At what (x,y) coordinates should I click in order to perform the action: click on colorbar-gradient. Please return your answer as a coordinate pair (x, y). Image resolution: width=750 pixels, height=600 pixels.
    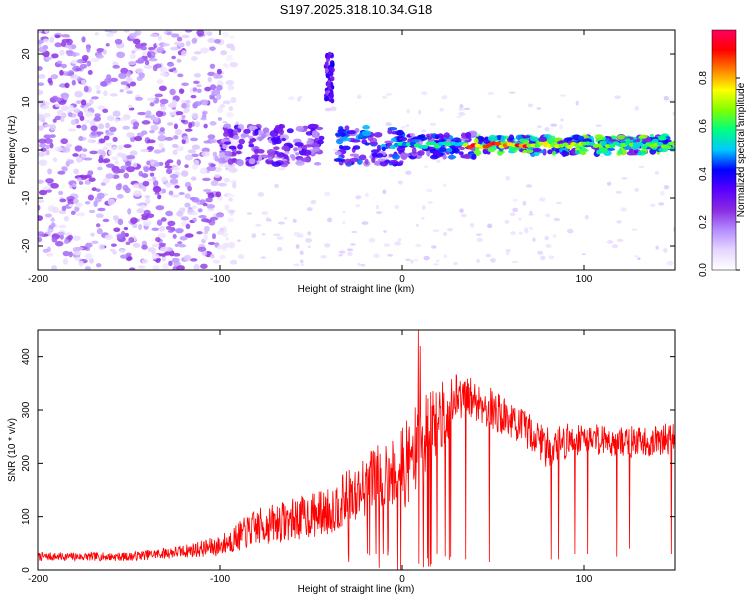
    Looking at the image, I should click on (724, 150).